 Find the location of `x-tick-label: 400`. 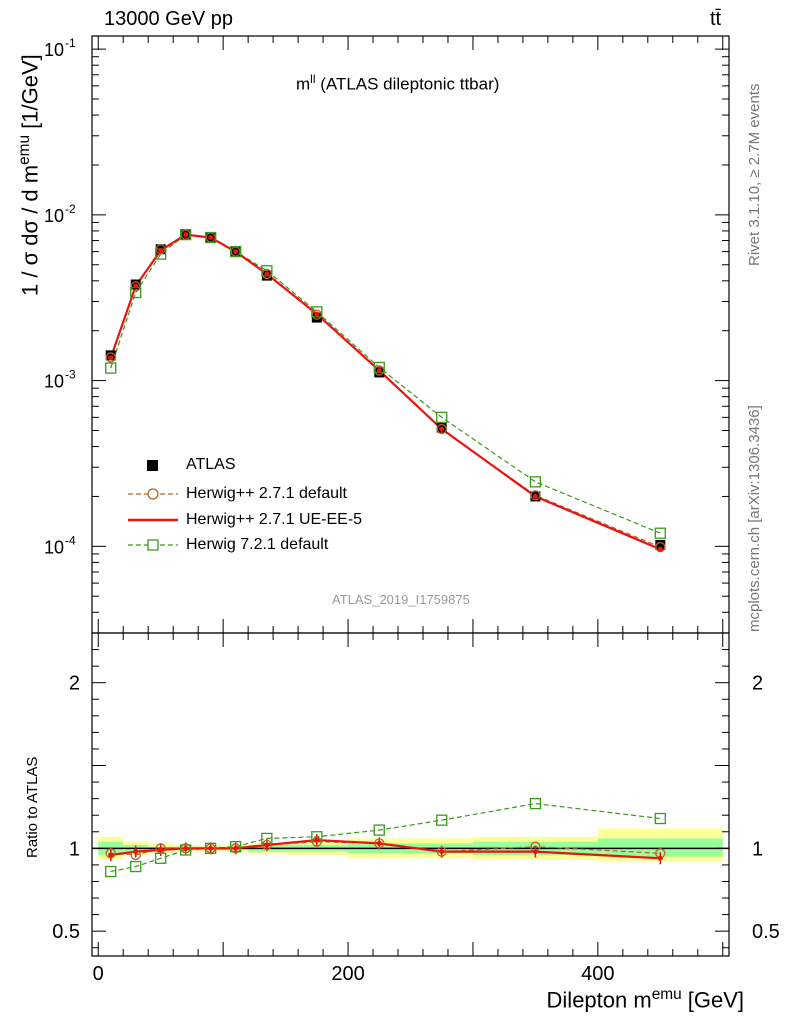

x-tick-label: 400 is located at coordinates (597, 974).